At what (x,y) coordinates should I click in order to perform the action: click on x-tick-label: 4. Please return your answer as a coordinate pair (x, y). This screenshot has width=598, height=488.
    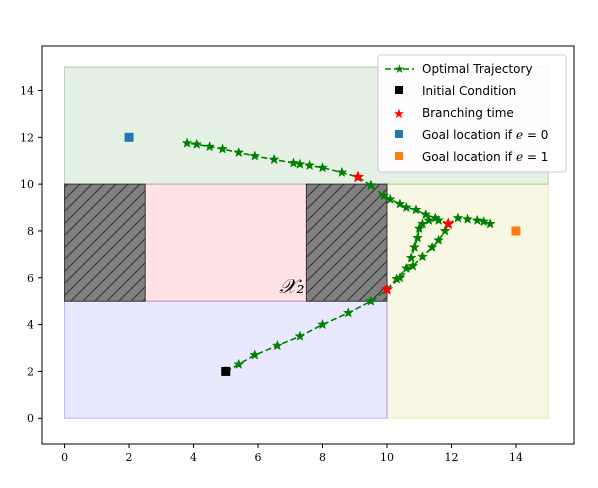
    Looking at the image, I should click on (193, 457).